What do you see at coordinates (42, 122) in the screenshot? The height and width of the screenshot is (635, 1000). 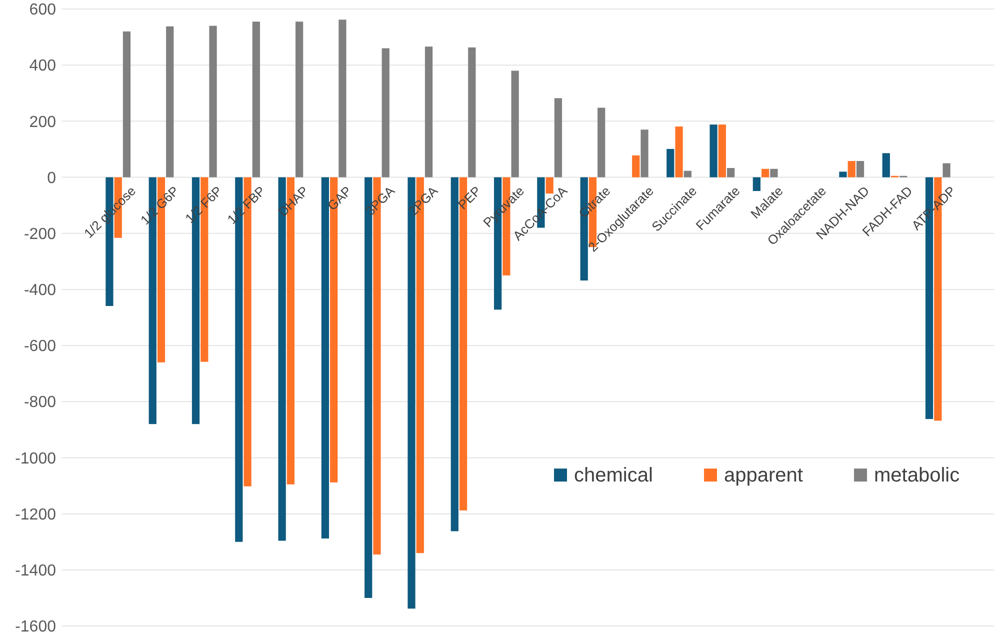 I see `y-tick-label: 200` at bounding box center [42, 122].